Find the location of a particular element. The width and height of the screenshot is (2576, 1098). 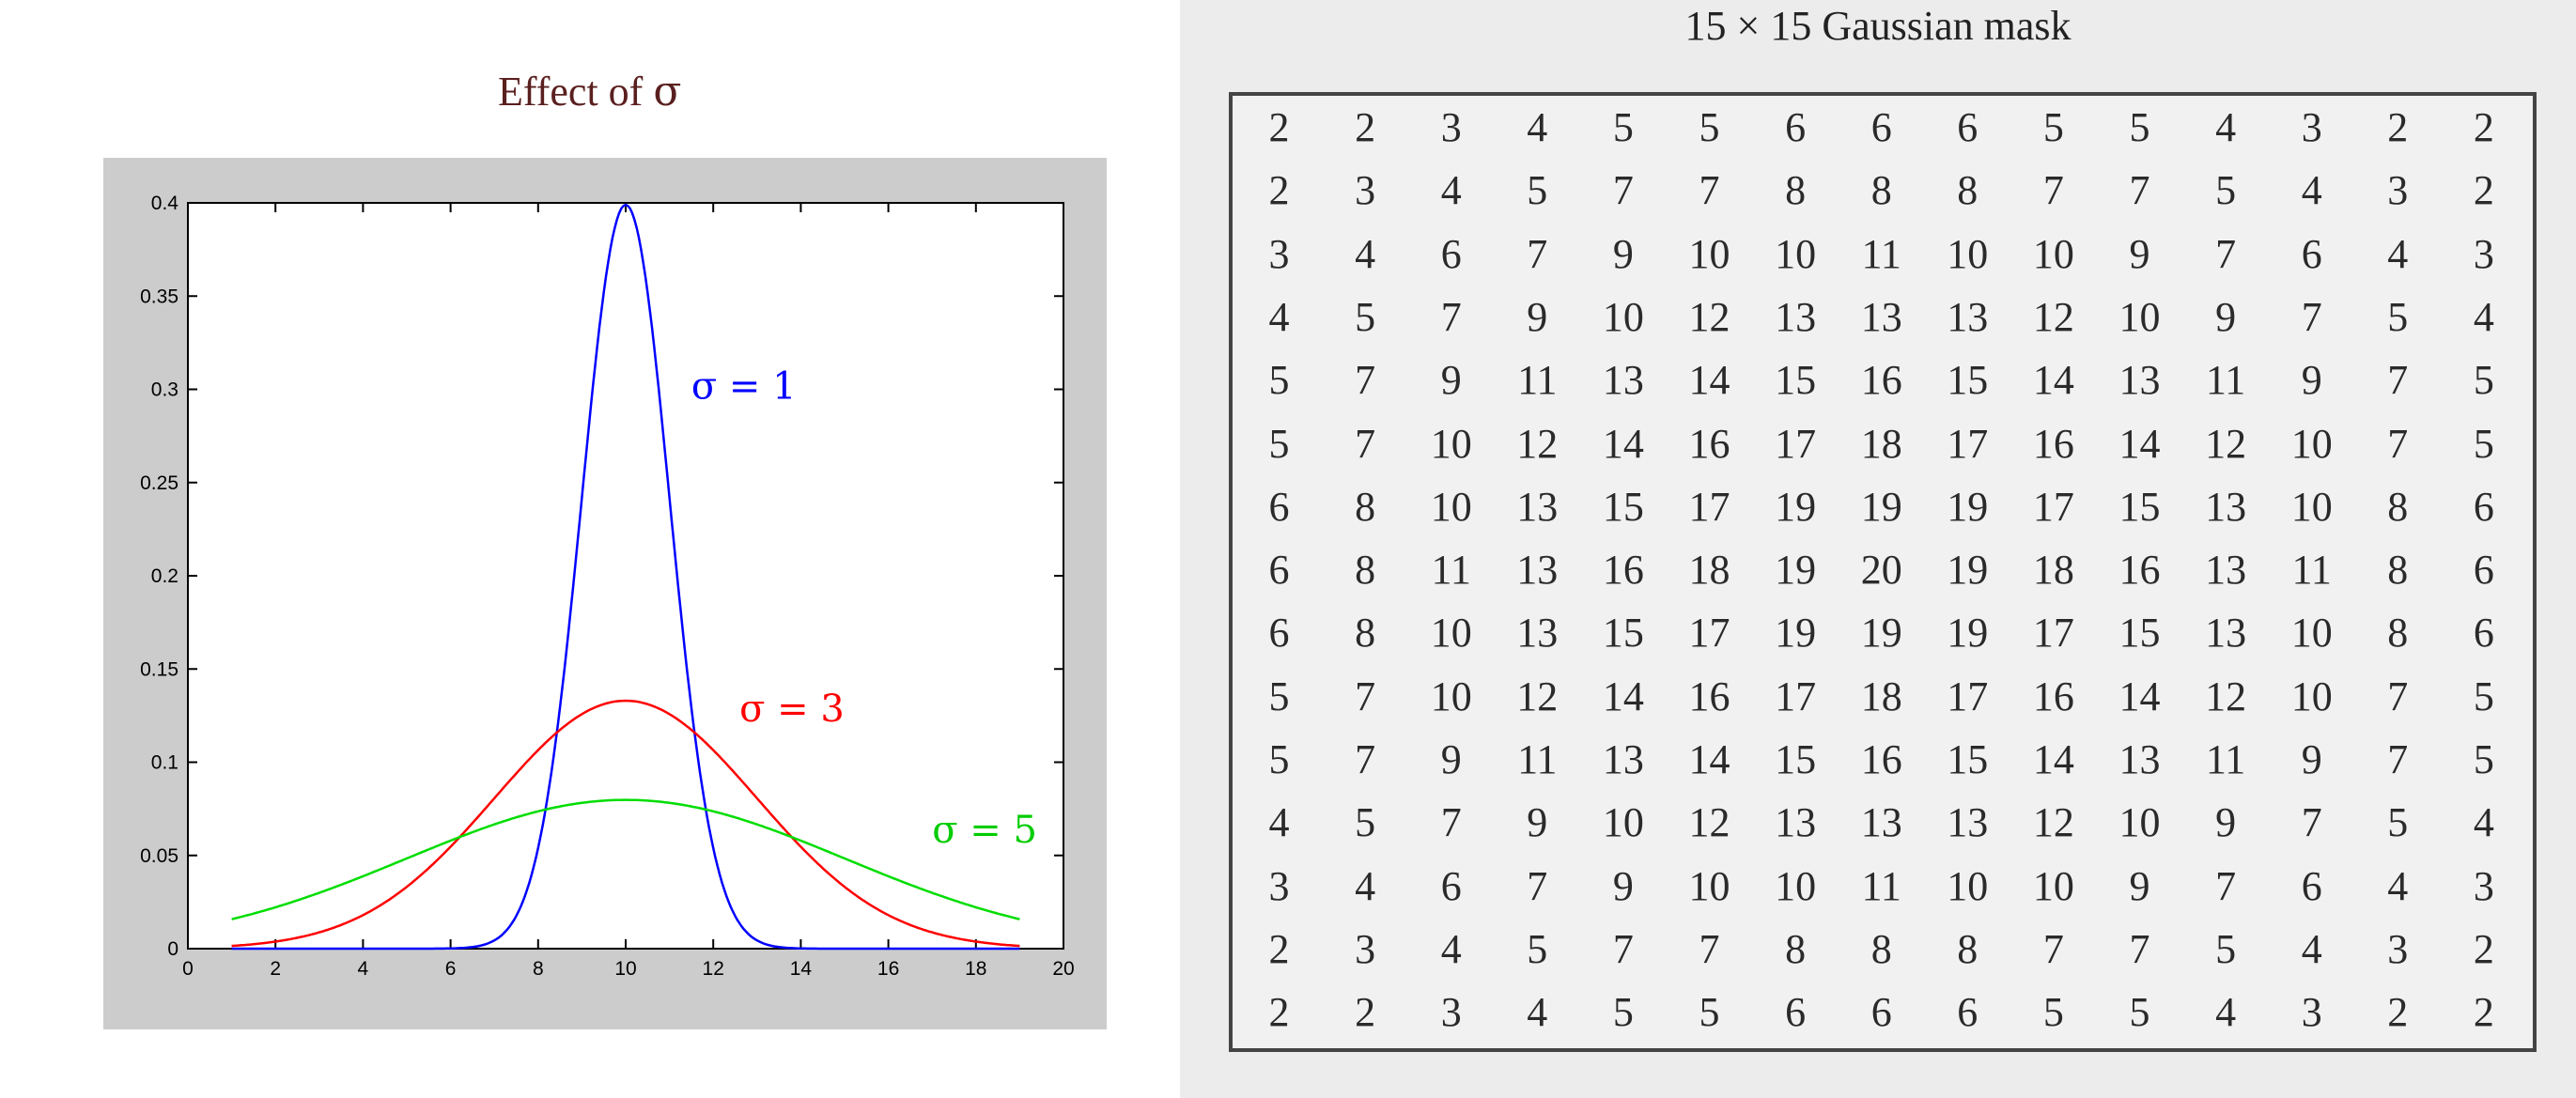

mask-cell: 20 is located at coordinates (1881, 570).